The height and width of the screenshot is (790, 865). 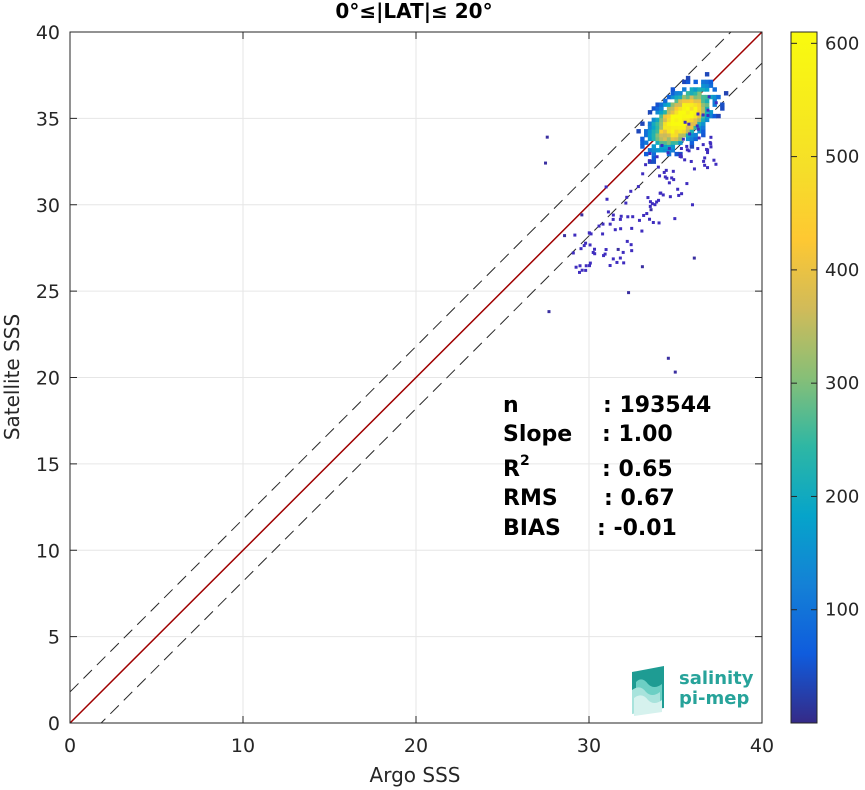 What do you see at coordinates (54, 638) in the screenshot?
I see `y-tick-label: 5` at bounding box center [54, 638].